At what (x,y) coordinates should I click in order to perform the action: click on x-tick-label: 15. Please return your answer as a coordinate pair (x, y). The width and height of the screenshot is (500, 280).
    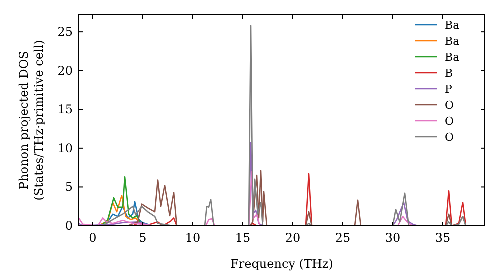
    Looking at the image, I should click on (243, 238).